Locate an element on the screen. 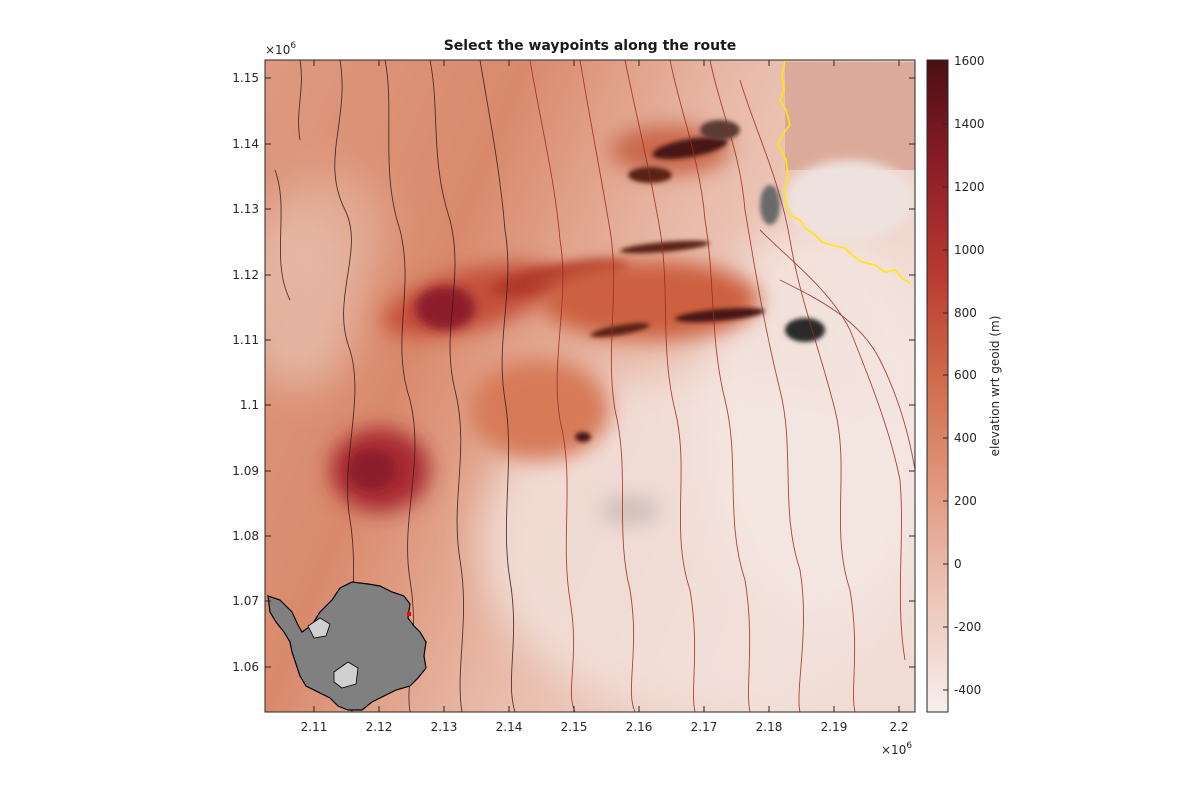  x-tick-label: 2.15 is located at coordinates (574, 727).